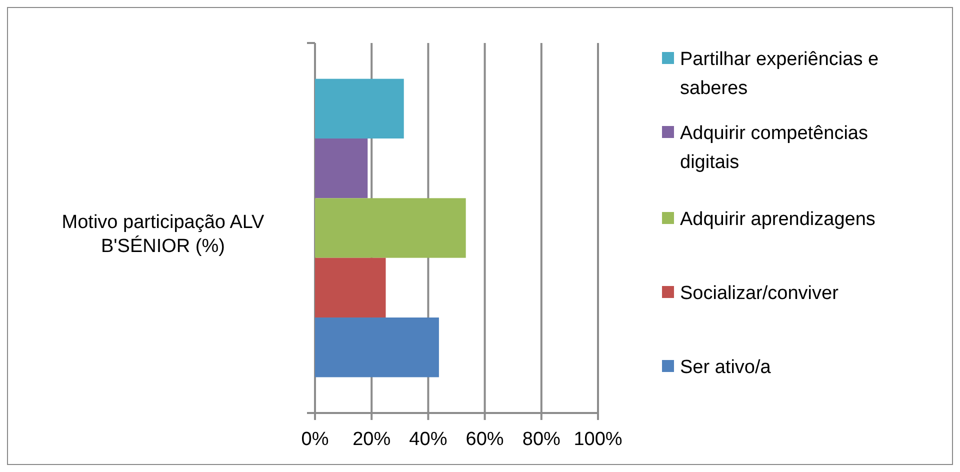 The image size is (960, 472). Describe the element at coordinates (779, 74) in the screenshot. I see `legend-label: Partilhar experiências e saberes` at that location.